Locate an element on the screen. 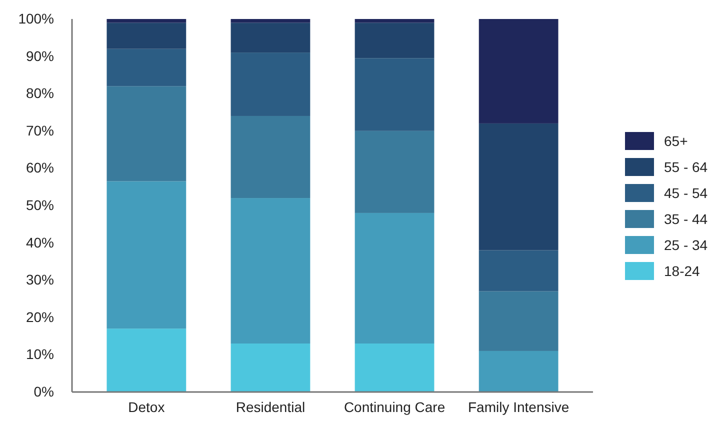 This screenshot has width=723, height=421. legend-label: 18-24 is located at coordinates (682, 271).